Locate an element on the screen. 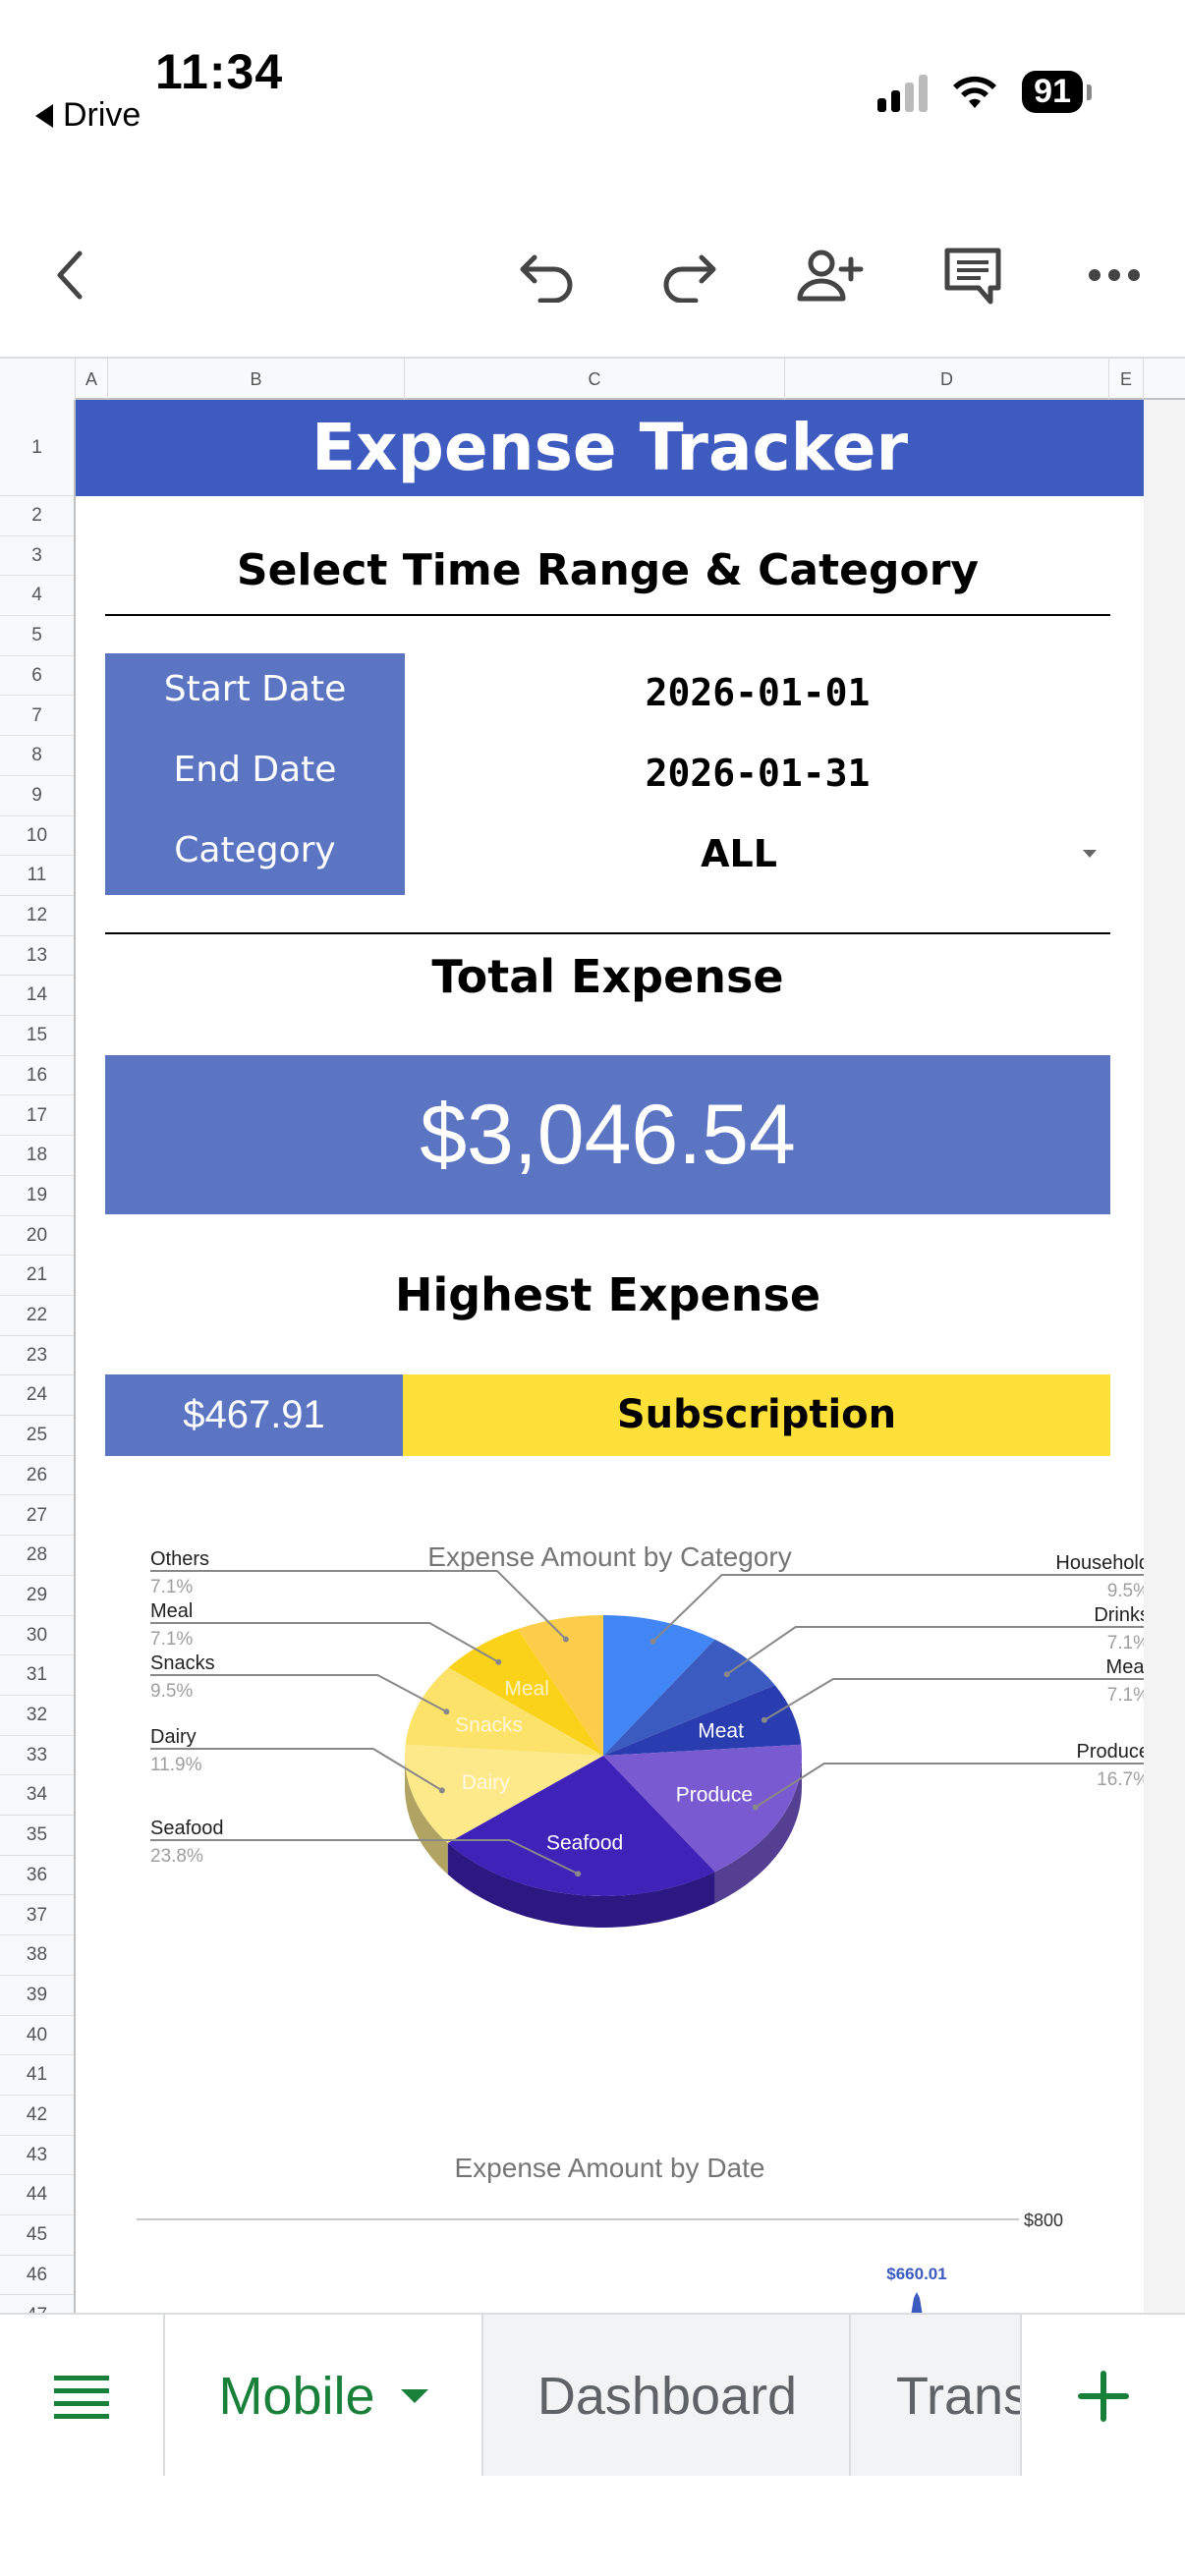 The image size is (1185, 2576). row-header-22: 22 is located at coordinates (37, 1316).